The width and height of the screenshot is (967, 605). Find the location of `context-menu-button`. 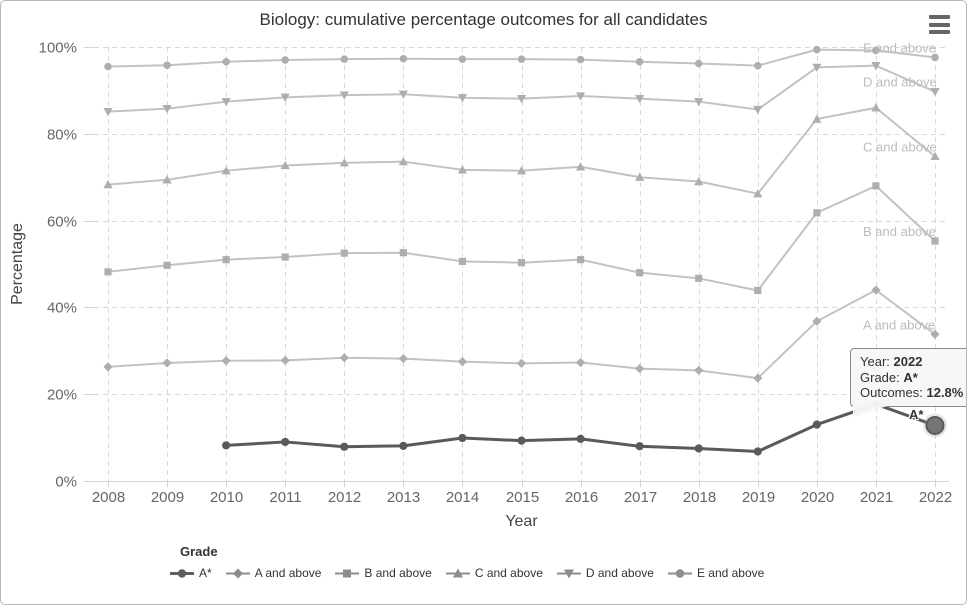

context-menu-button is located at coordinates (939, 24).